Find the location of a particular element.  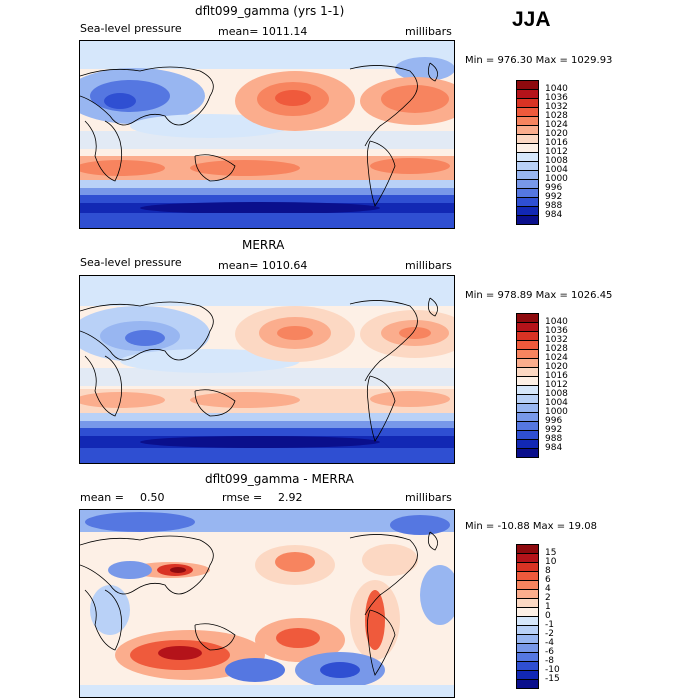

colorbar-label: -4 is located at coordinates (549, 643).